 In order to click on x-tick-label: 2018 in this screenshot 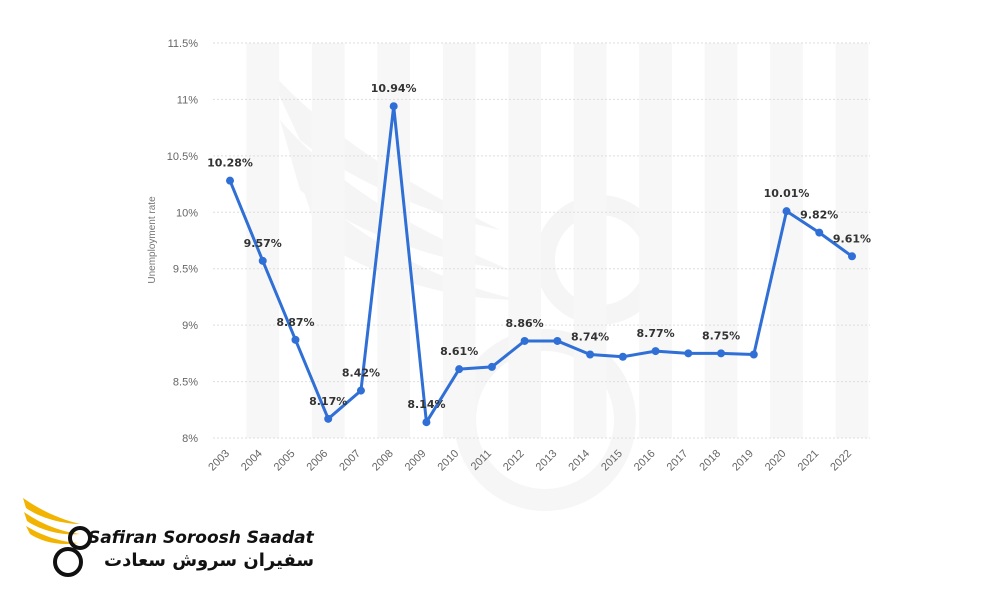, I will do `click(710, 461)`.